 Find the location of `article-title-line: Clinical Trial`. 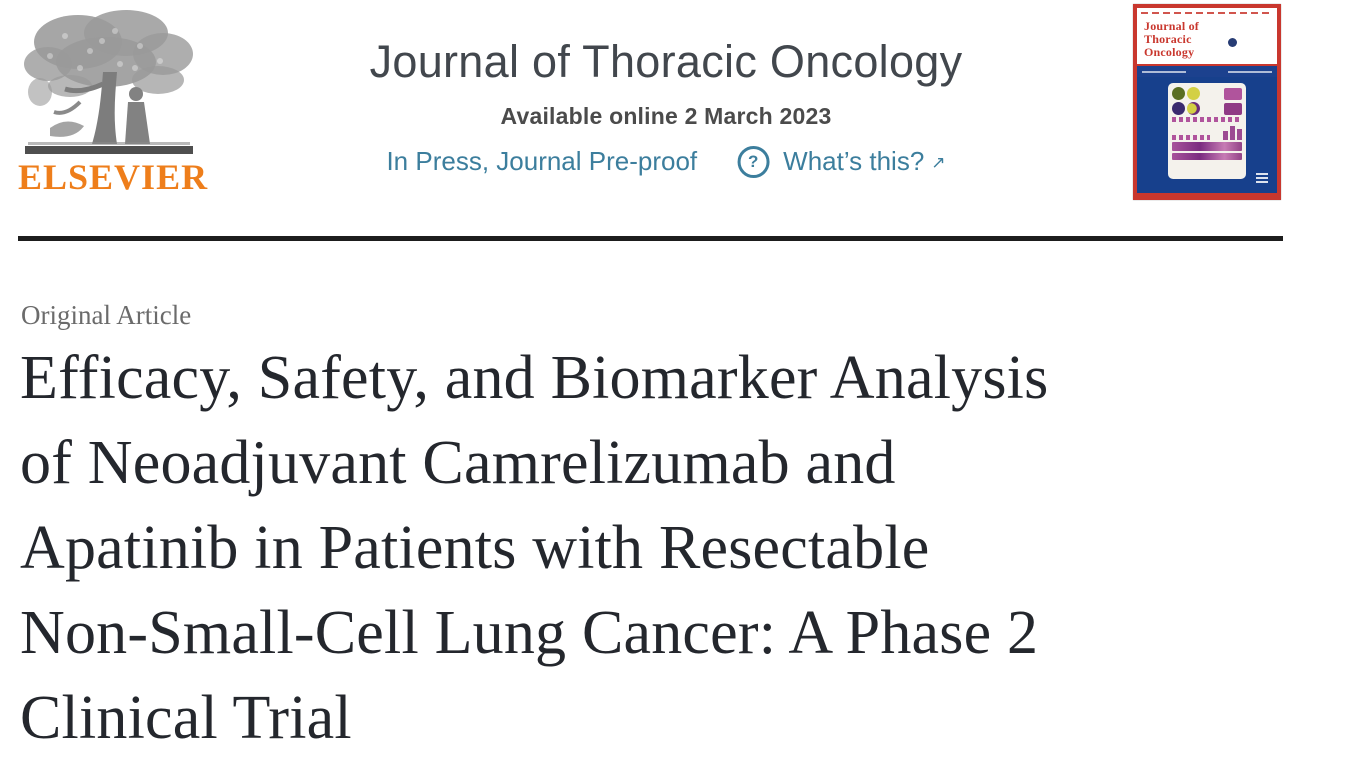

article-title-line: Clinical Trial is located at coordinates (186, 718).